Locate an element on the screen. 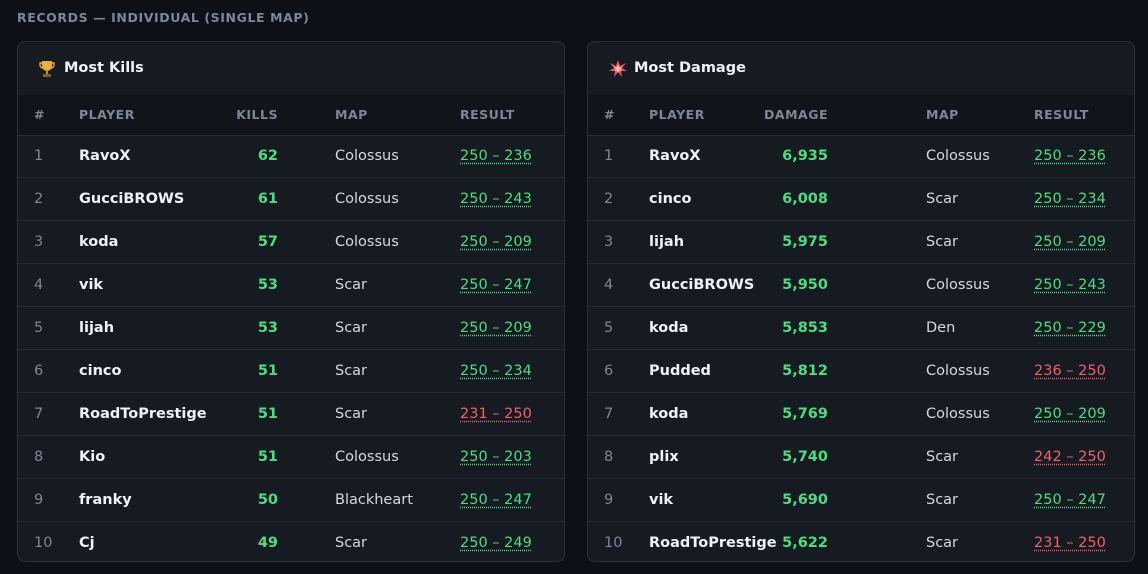 Image resolution: width=1148 pixels, height=574 pixels. player: Cj is located at coordinates (87, 543).